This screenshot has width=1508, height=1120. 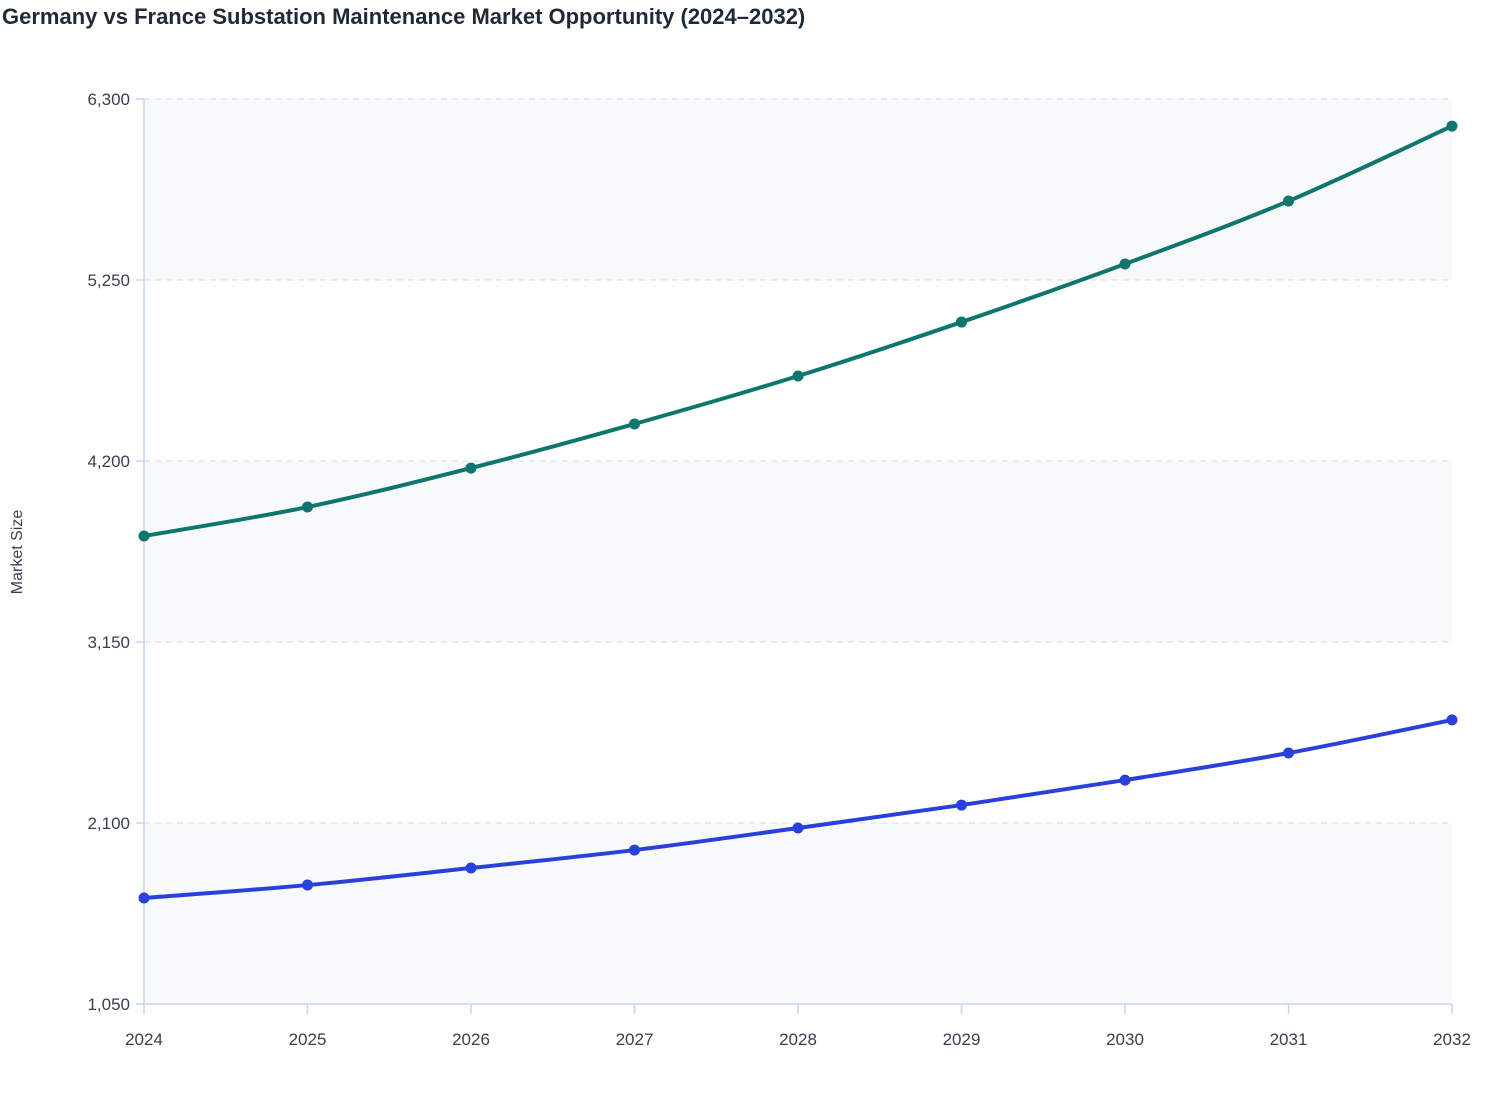 I want to click on x-tick-label: 2024, so click(x=144, y=1039).